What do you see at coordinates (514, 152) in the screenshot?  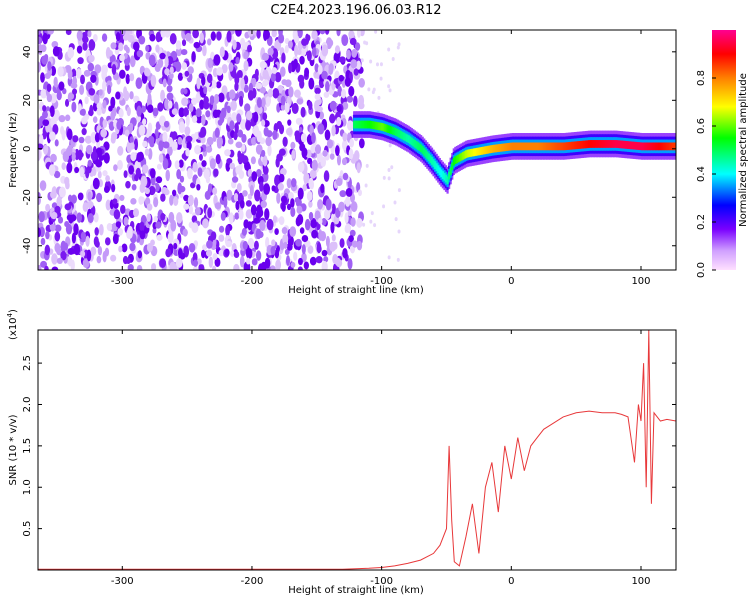 I see `spectrogram-signal-ridge` at bounding box center [514, 152].